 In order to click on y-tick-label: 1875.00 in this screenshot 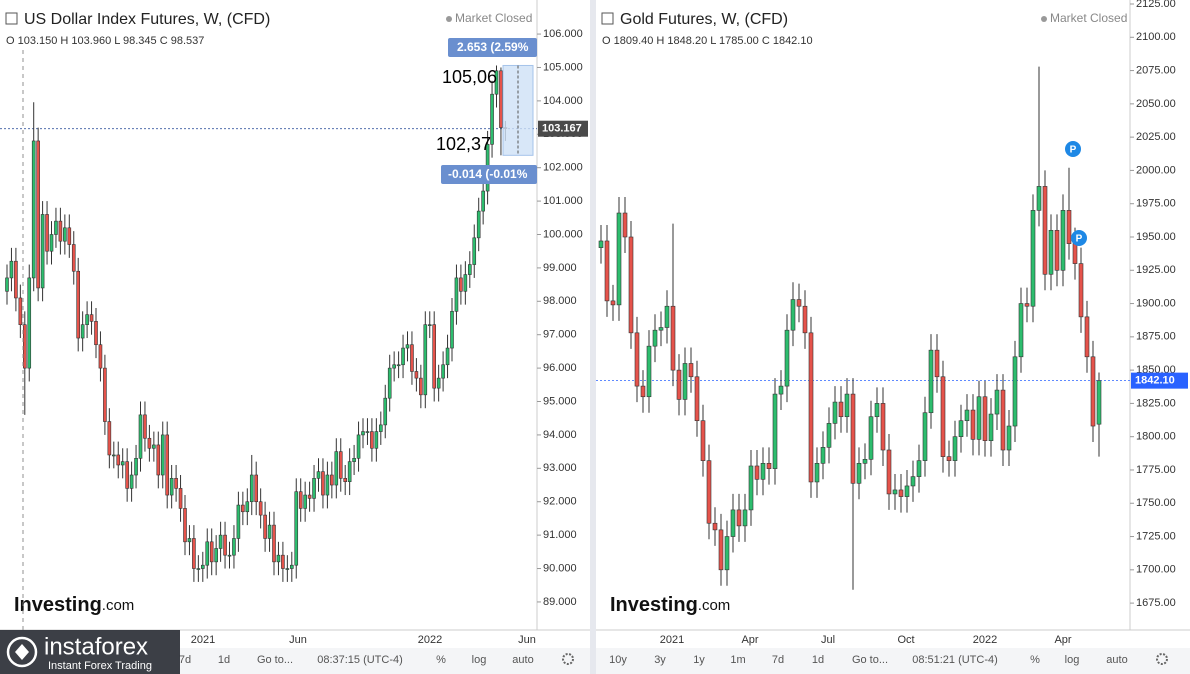, I will do `click(1156, 337)`.